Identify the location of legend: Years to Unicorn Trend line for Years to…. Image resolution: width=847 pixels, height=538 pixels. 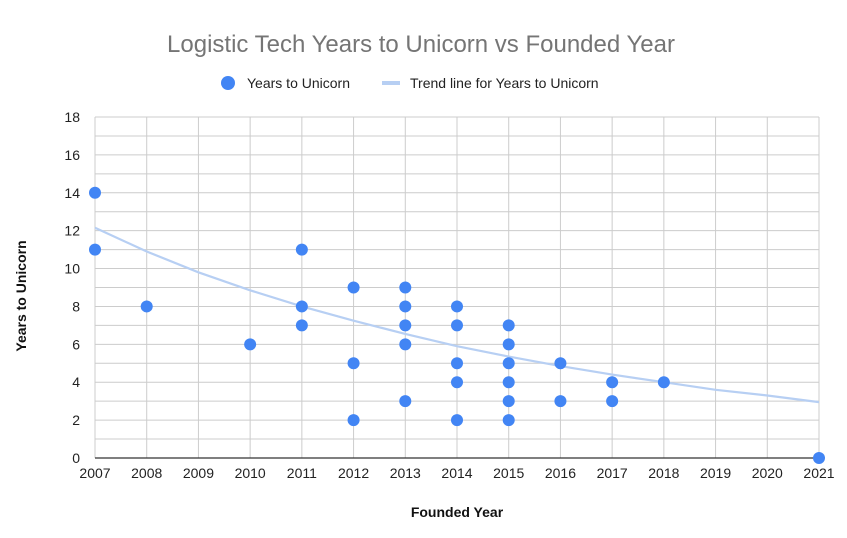
(410, 83).